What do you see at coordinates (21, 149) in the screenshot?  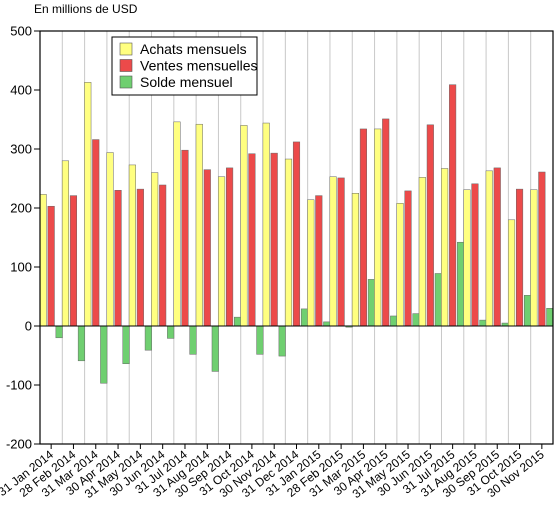 I see `y-tick-label: 300` at bounding box center [21, 149].